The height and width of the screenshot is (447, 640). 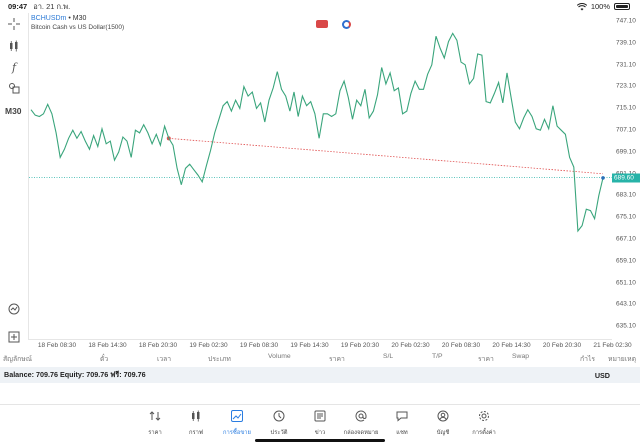 What do you see at coordinates (14, 88) in the screenshot?
I see `objects-icon` at bounding box center [14, 88].